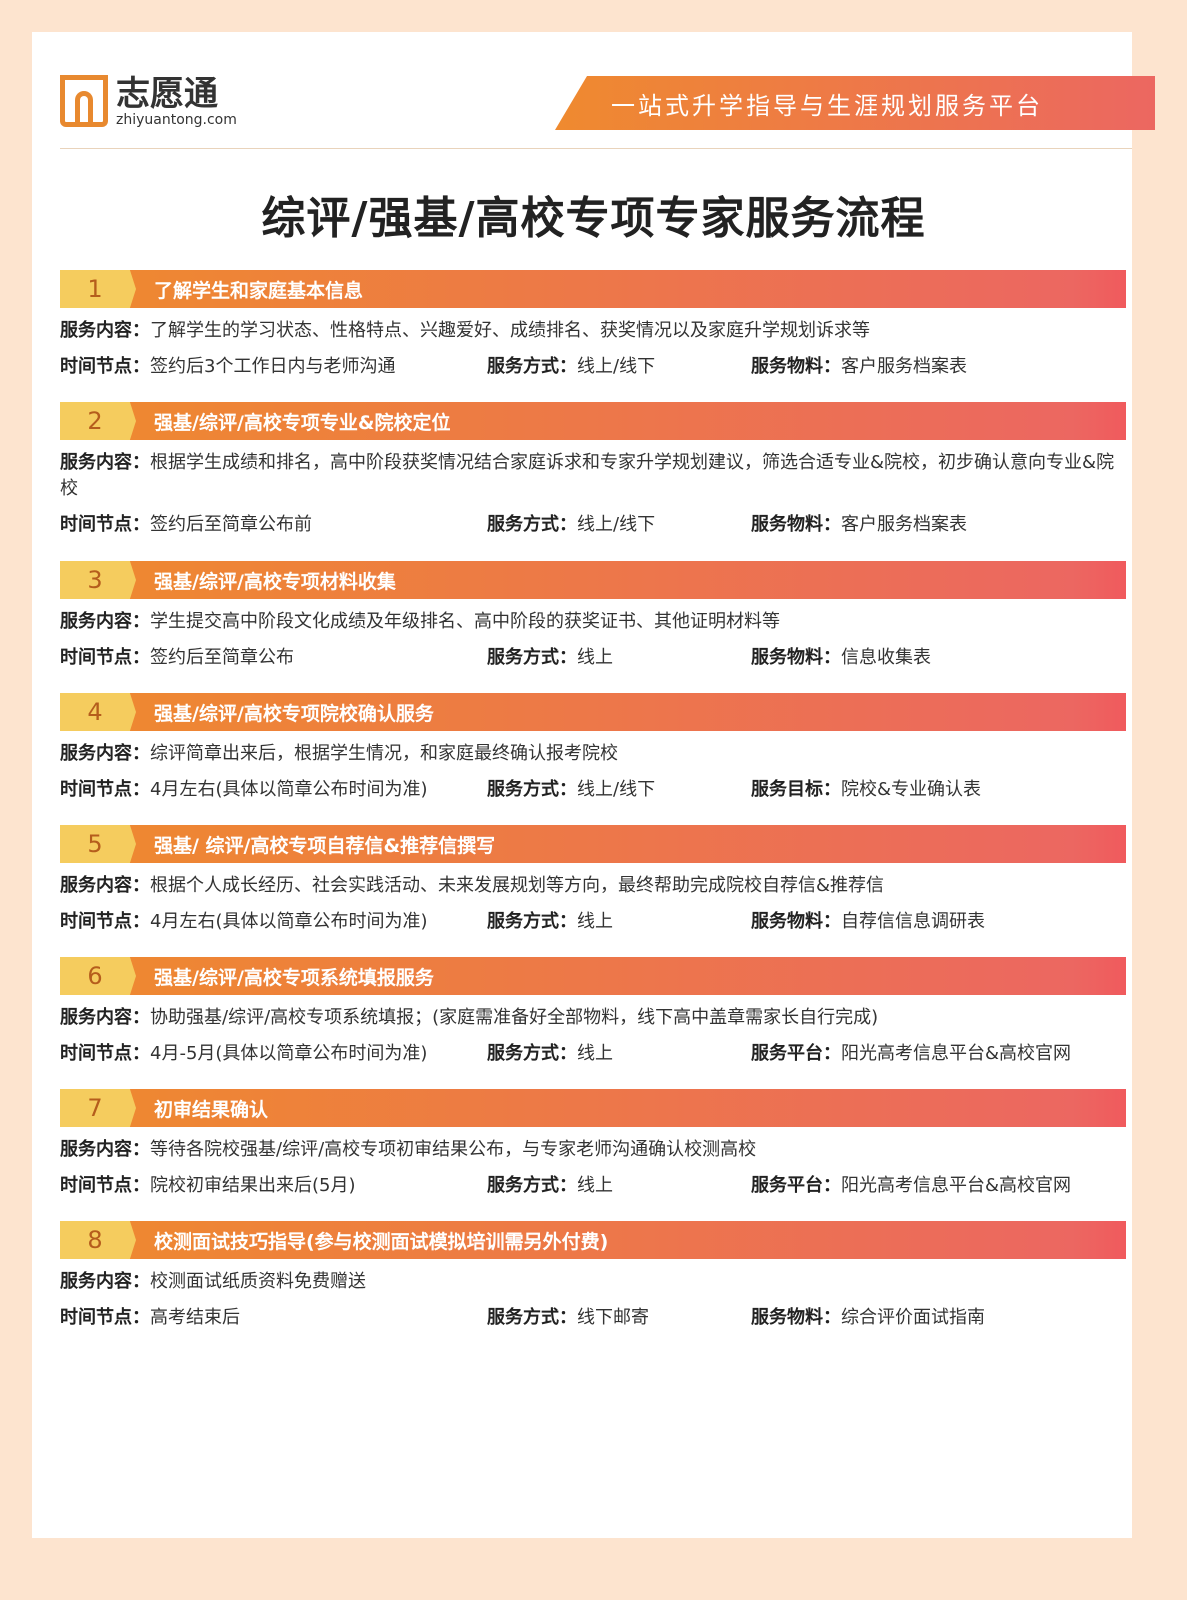  I want to click on brand-name: 志愿通, so click(167, 94).